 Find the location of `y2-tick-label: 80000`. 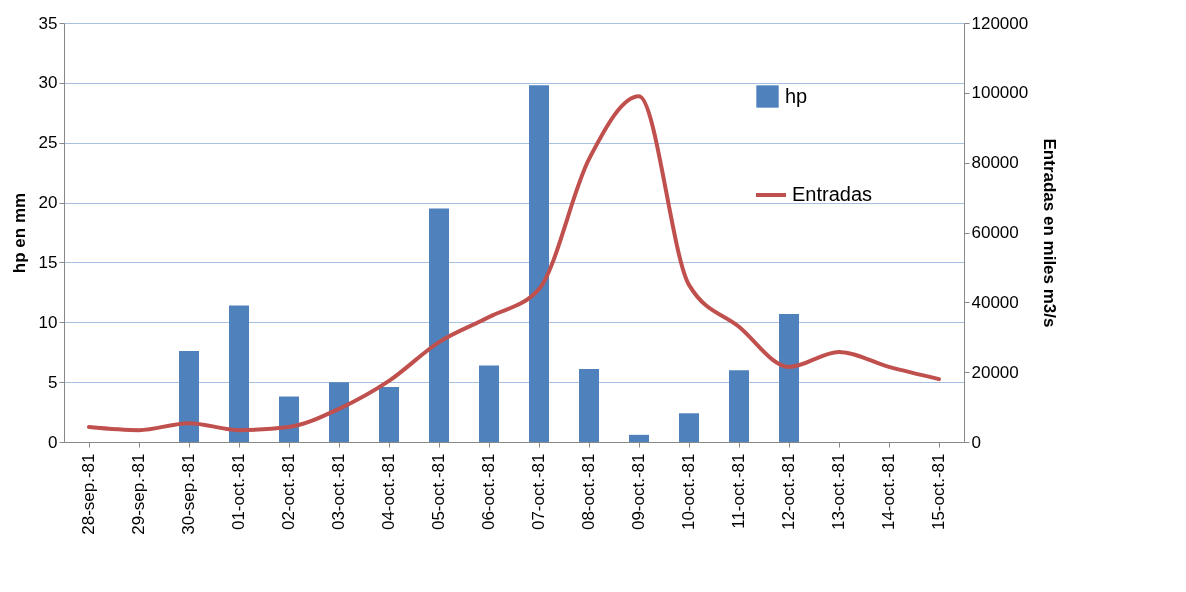

y2-tick-label: 80000 is located at coordinates (995, 163).